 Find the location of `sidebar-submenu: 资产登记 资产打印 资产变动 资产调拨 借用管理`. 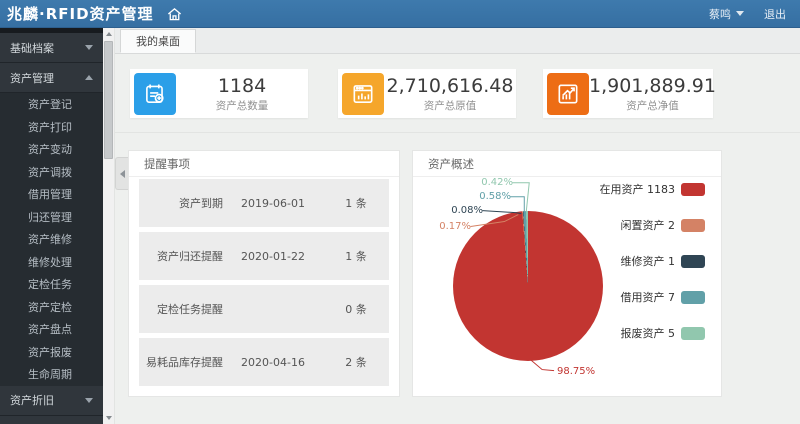

sidebar-submenu: 资产登记 资产打印 资产变动 资产调拨 借用管理 is located at coordinates (51, 239).